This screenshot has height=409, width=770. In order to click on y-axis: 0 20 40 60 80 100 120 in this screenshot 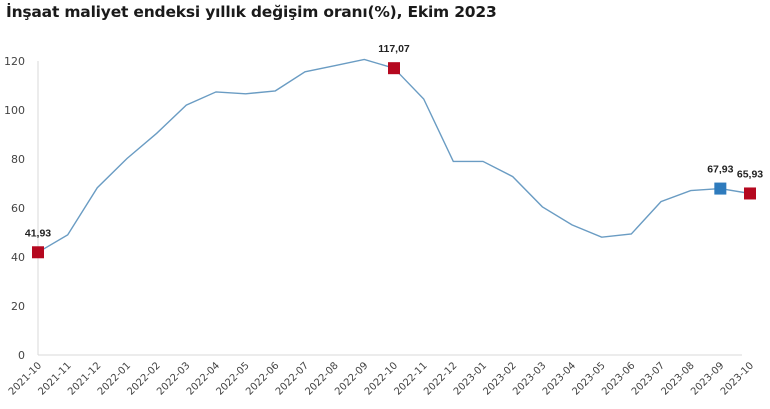, I will do `click(21, 208)`.